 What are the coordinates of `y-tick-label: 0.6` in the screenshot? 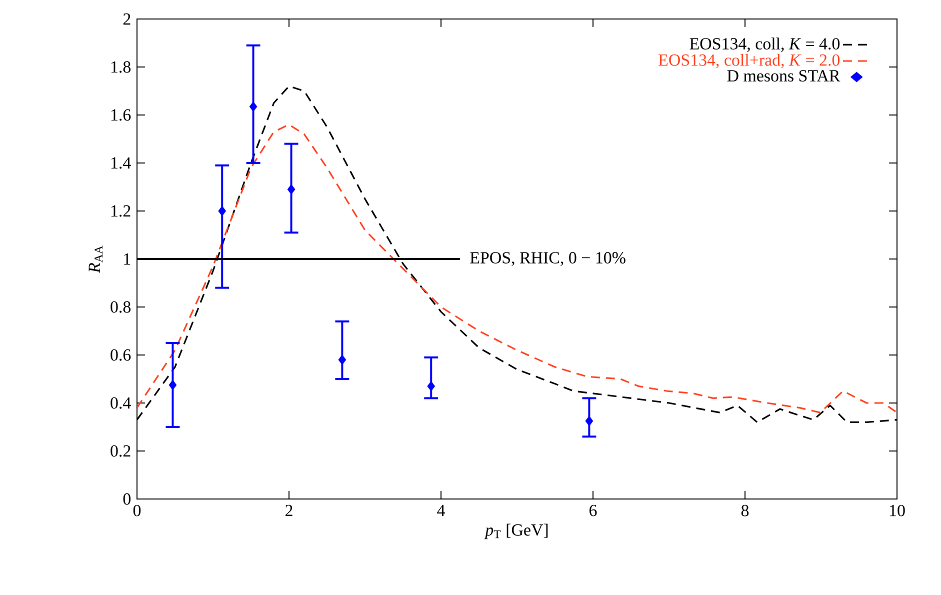 It's located at (120, 355).